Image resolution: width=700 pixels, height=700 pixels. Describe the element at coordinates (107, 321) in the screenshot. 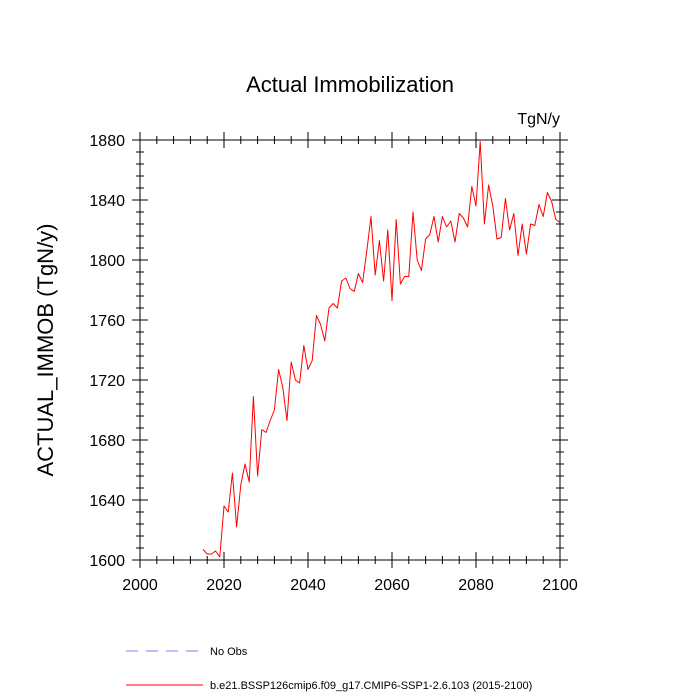

I see `y-tick-label: 1760` at that location.